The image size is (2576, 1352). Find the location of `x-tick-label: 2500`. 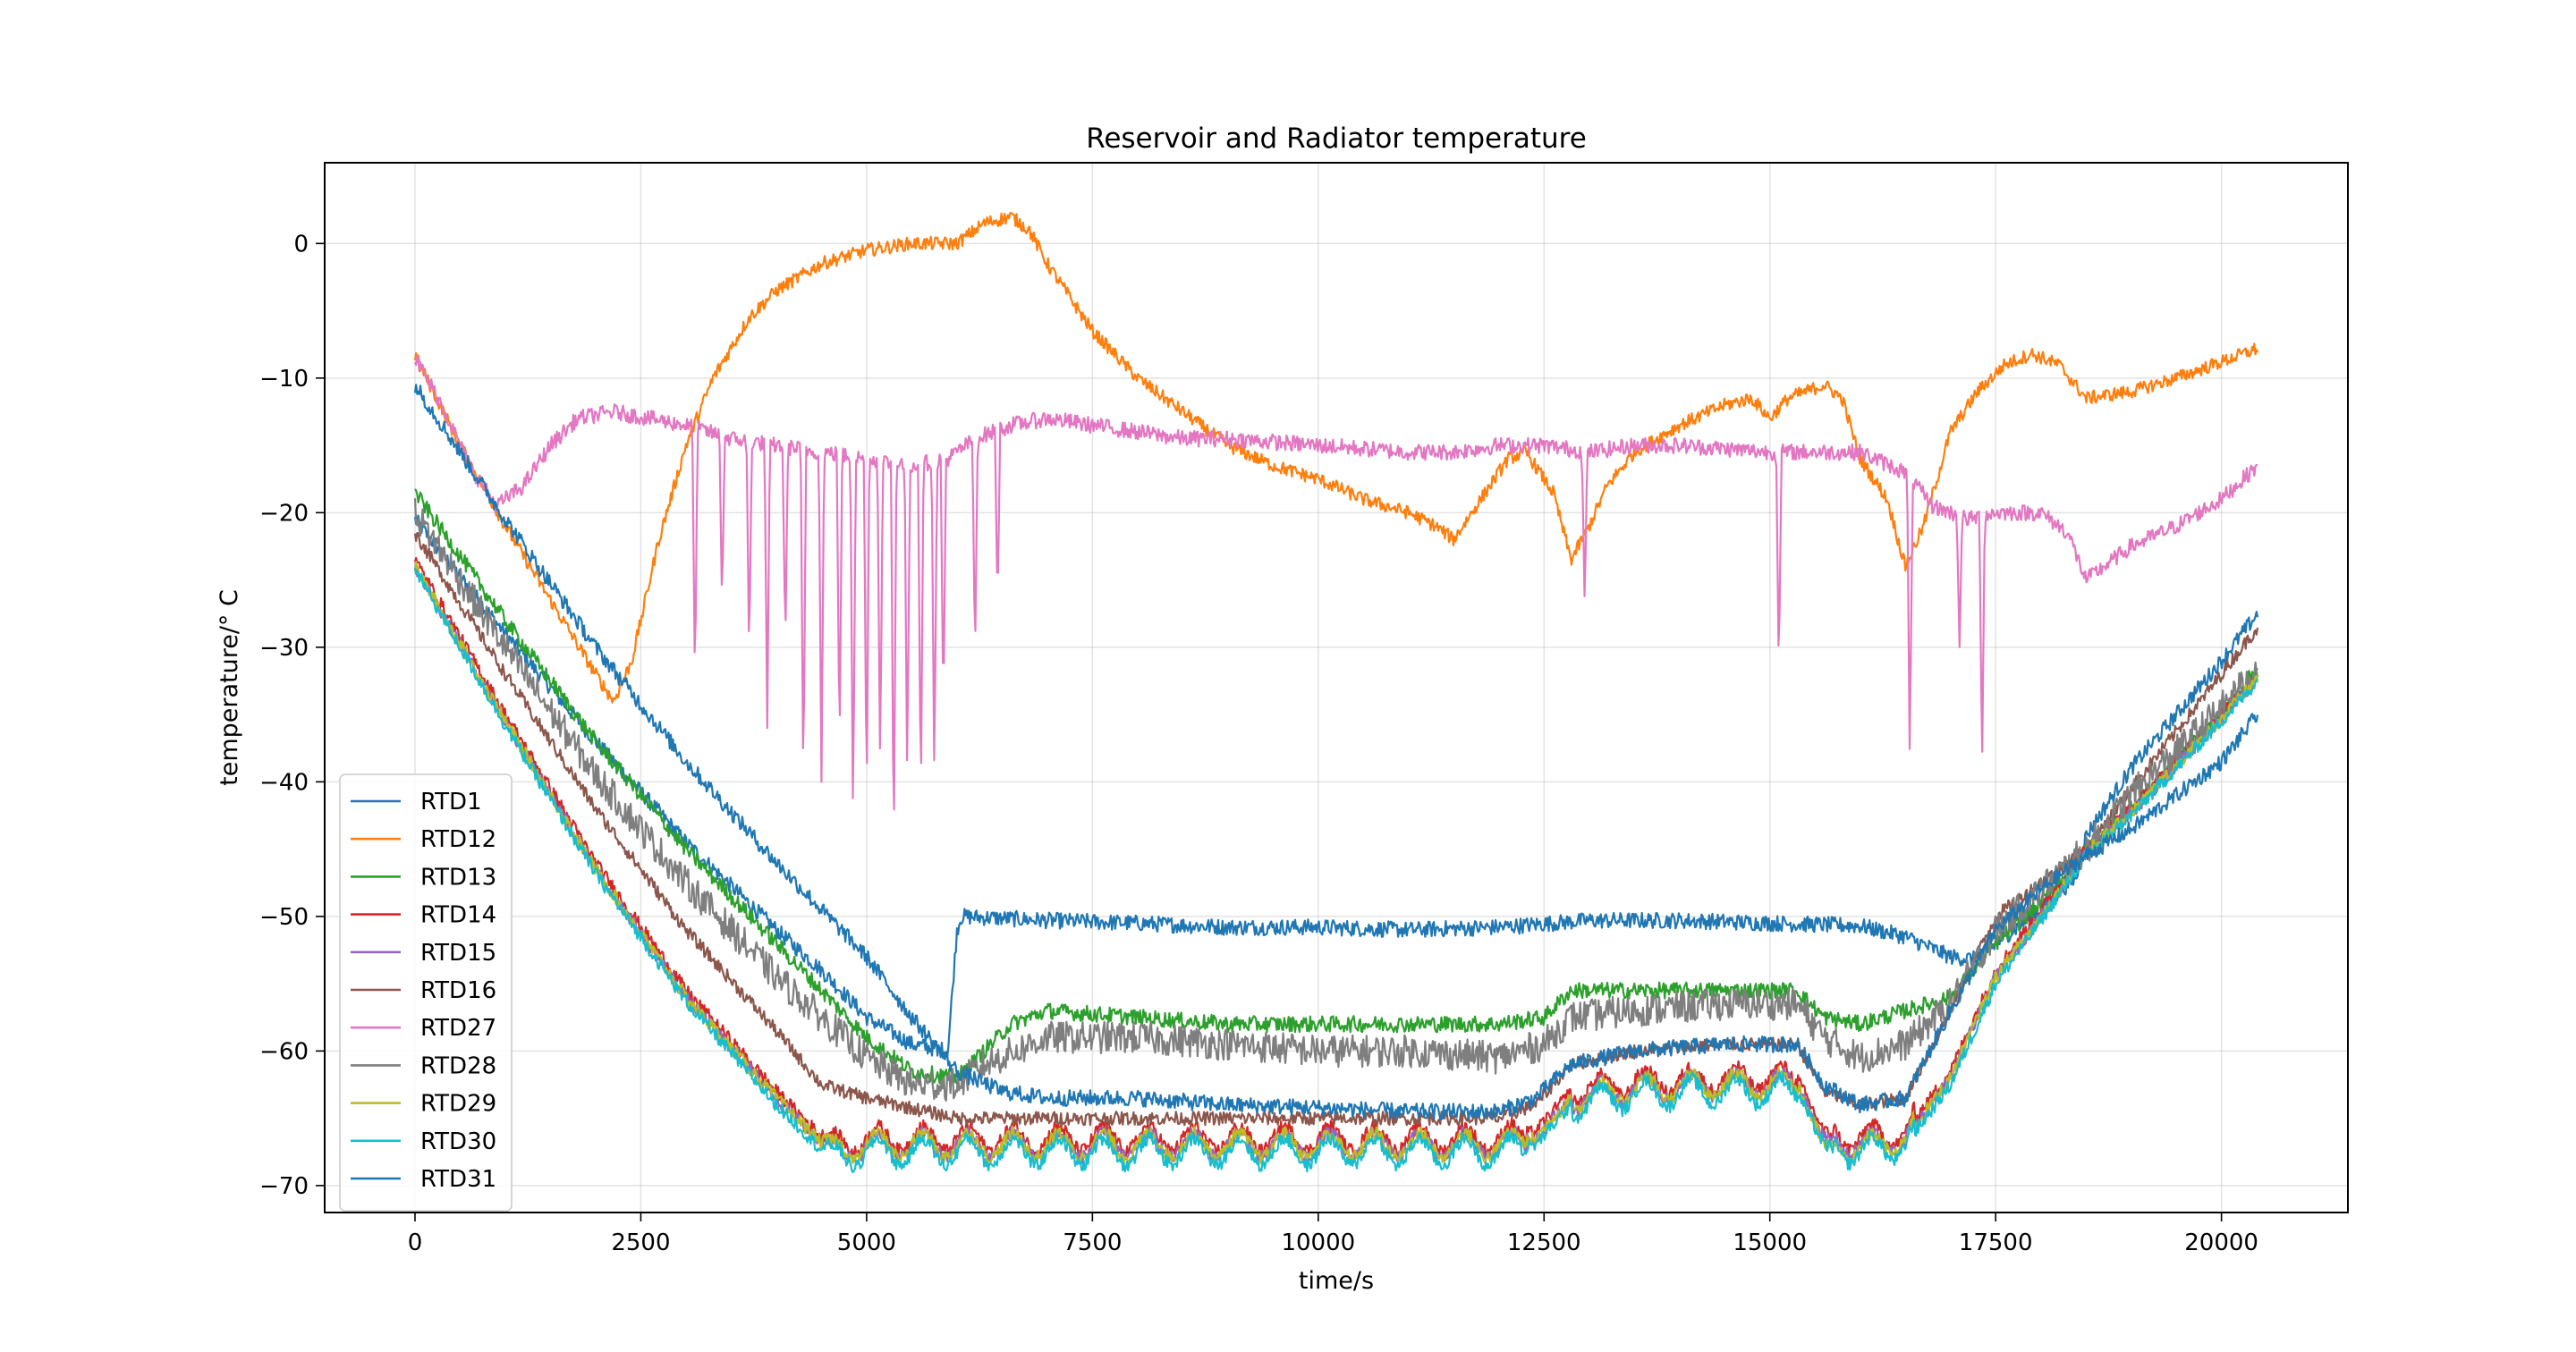

x-tick-label: 2500 is located at coordinates (640, 1242).